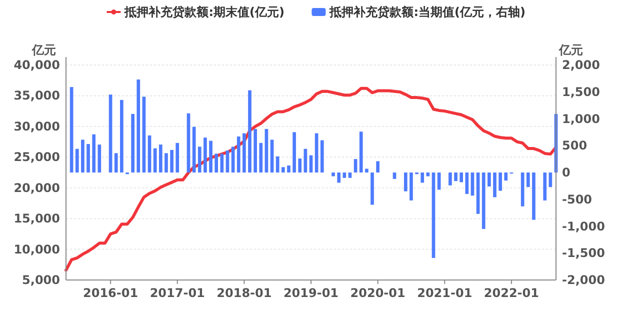 The width and height of the screenshot is (640, 320). I want to click on y2-tick-label: -1,500, so click(583, 253).